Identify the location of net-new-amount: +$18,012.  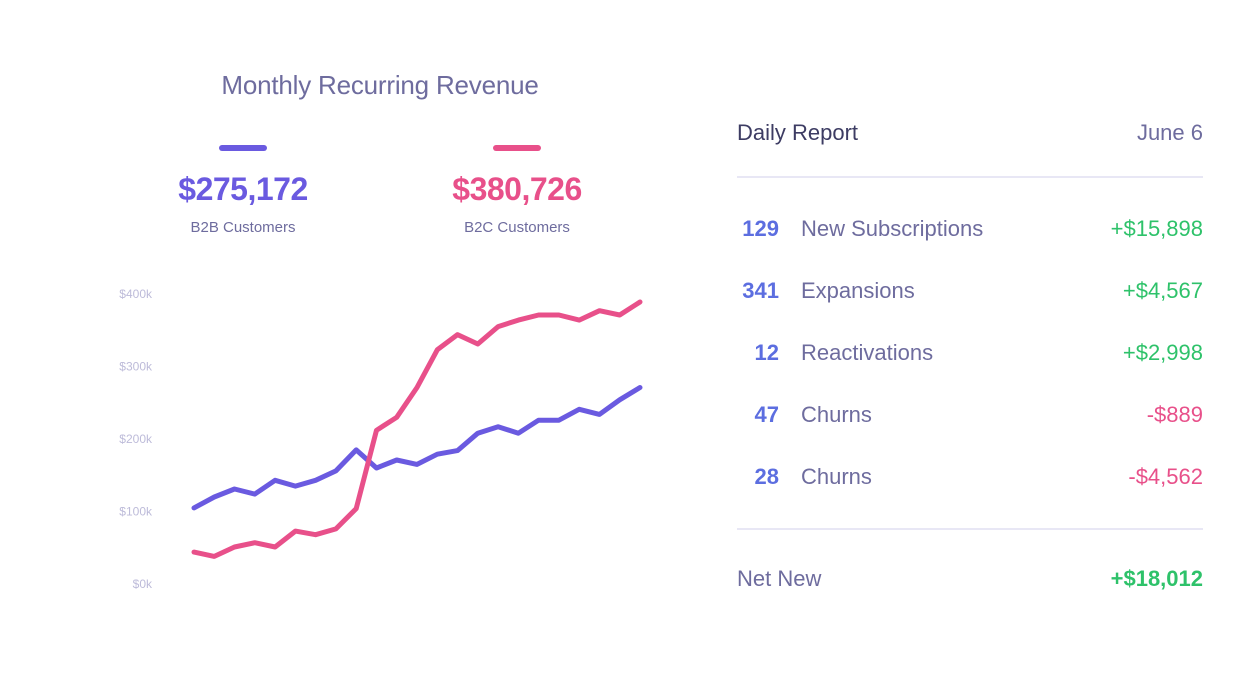
(1156, 578).